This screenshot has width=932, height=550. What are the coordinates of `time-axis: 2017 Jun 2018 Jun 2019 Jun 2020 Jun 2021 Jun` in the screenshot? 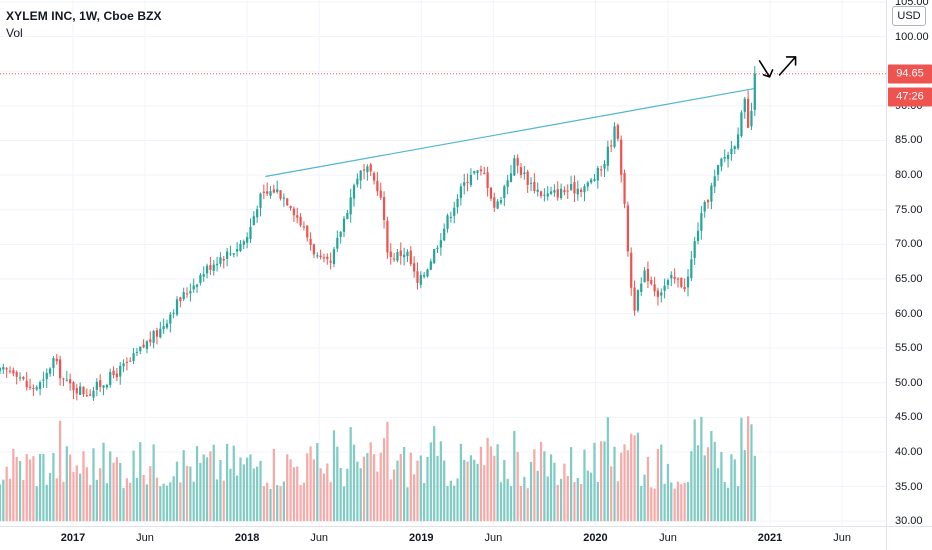 It's located at (443, 538).